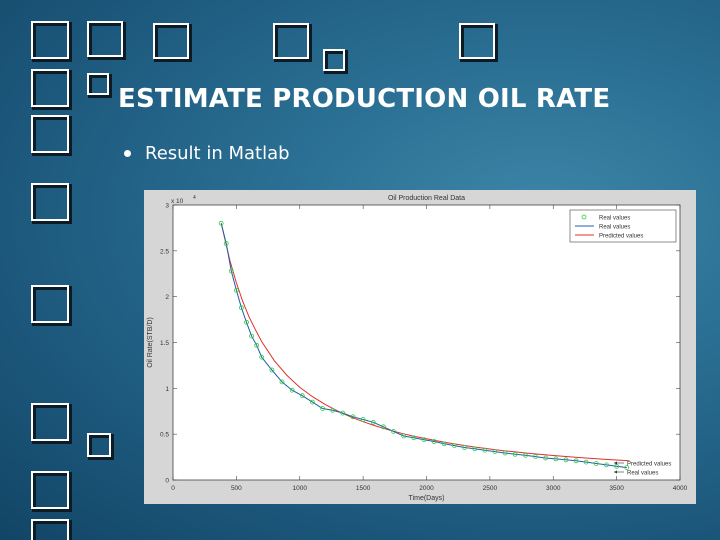 The width and height of the screenshot is (720, 540). Describe the element at coordinates (150, 342) in the screenshot. I see `y-axis-label: Oil Rate(STB/D)` at that location.